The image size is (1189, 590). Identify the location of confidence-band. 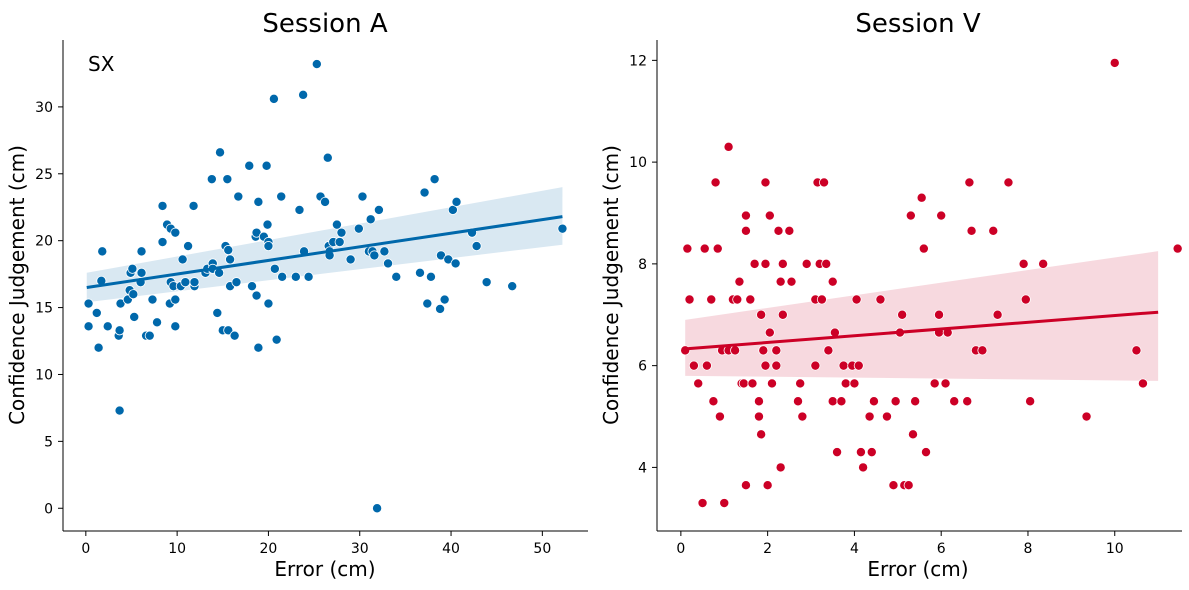
(922, 316).